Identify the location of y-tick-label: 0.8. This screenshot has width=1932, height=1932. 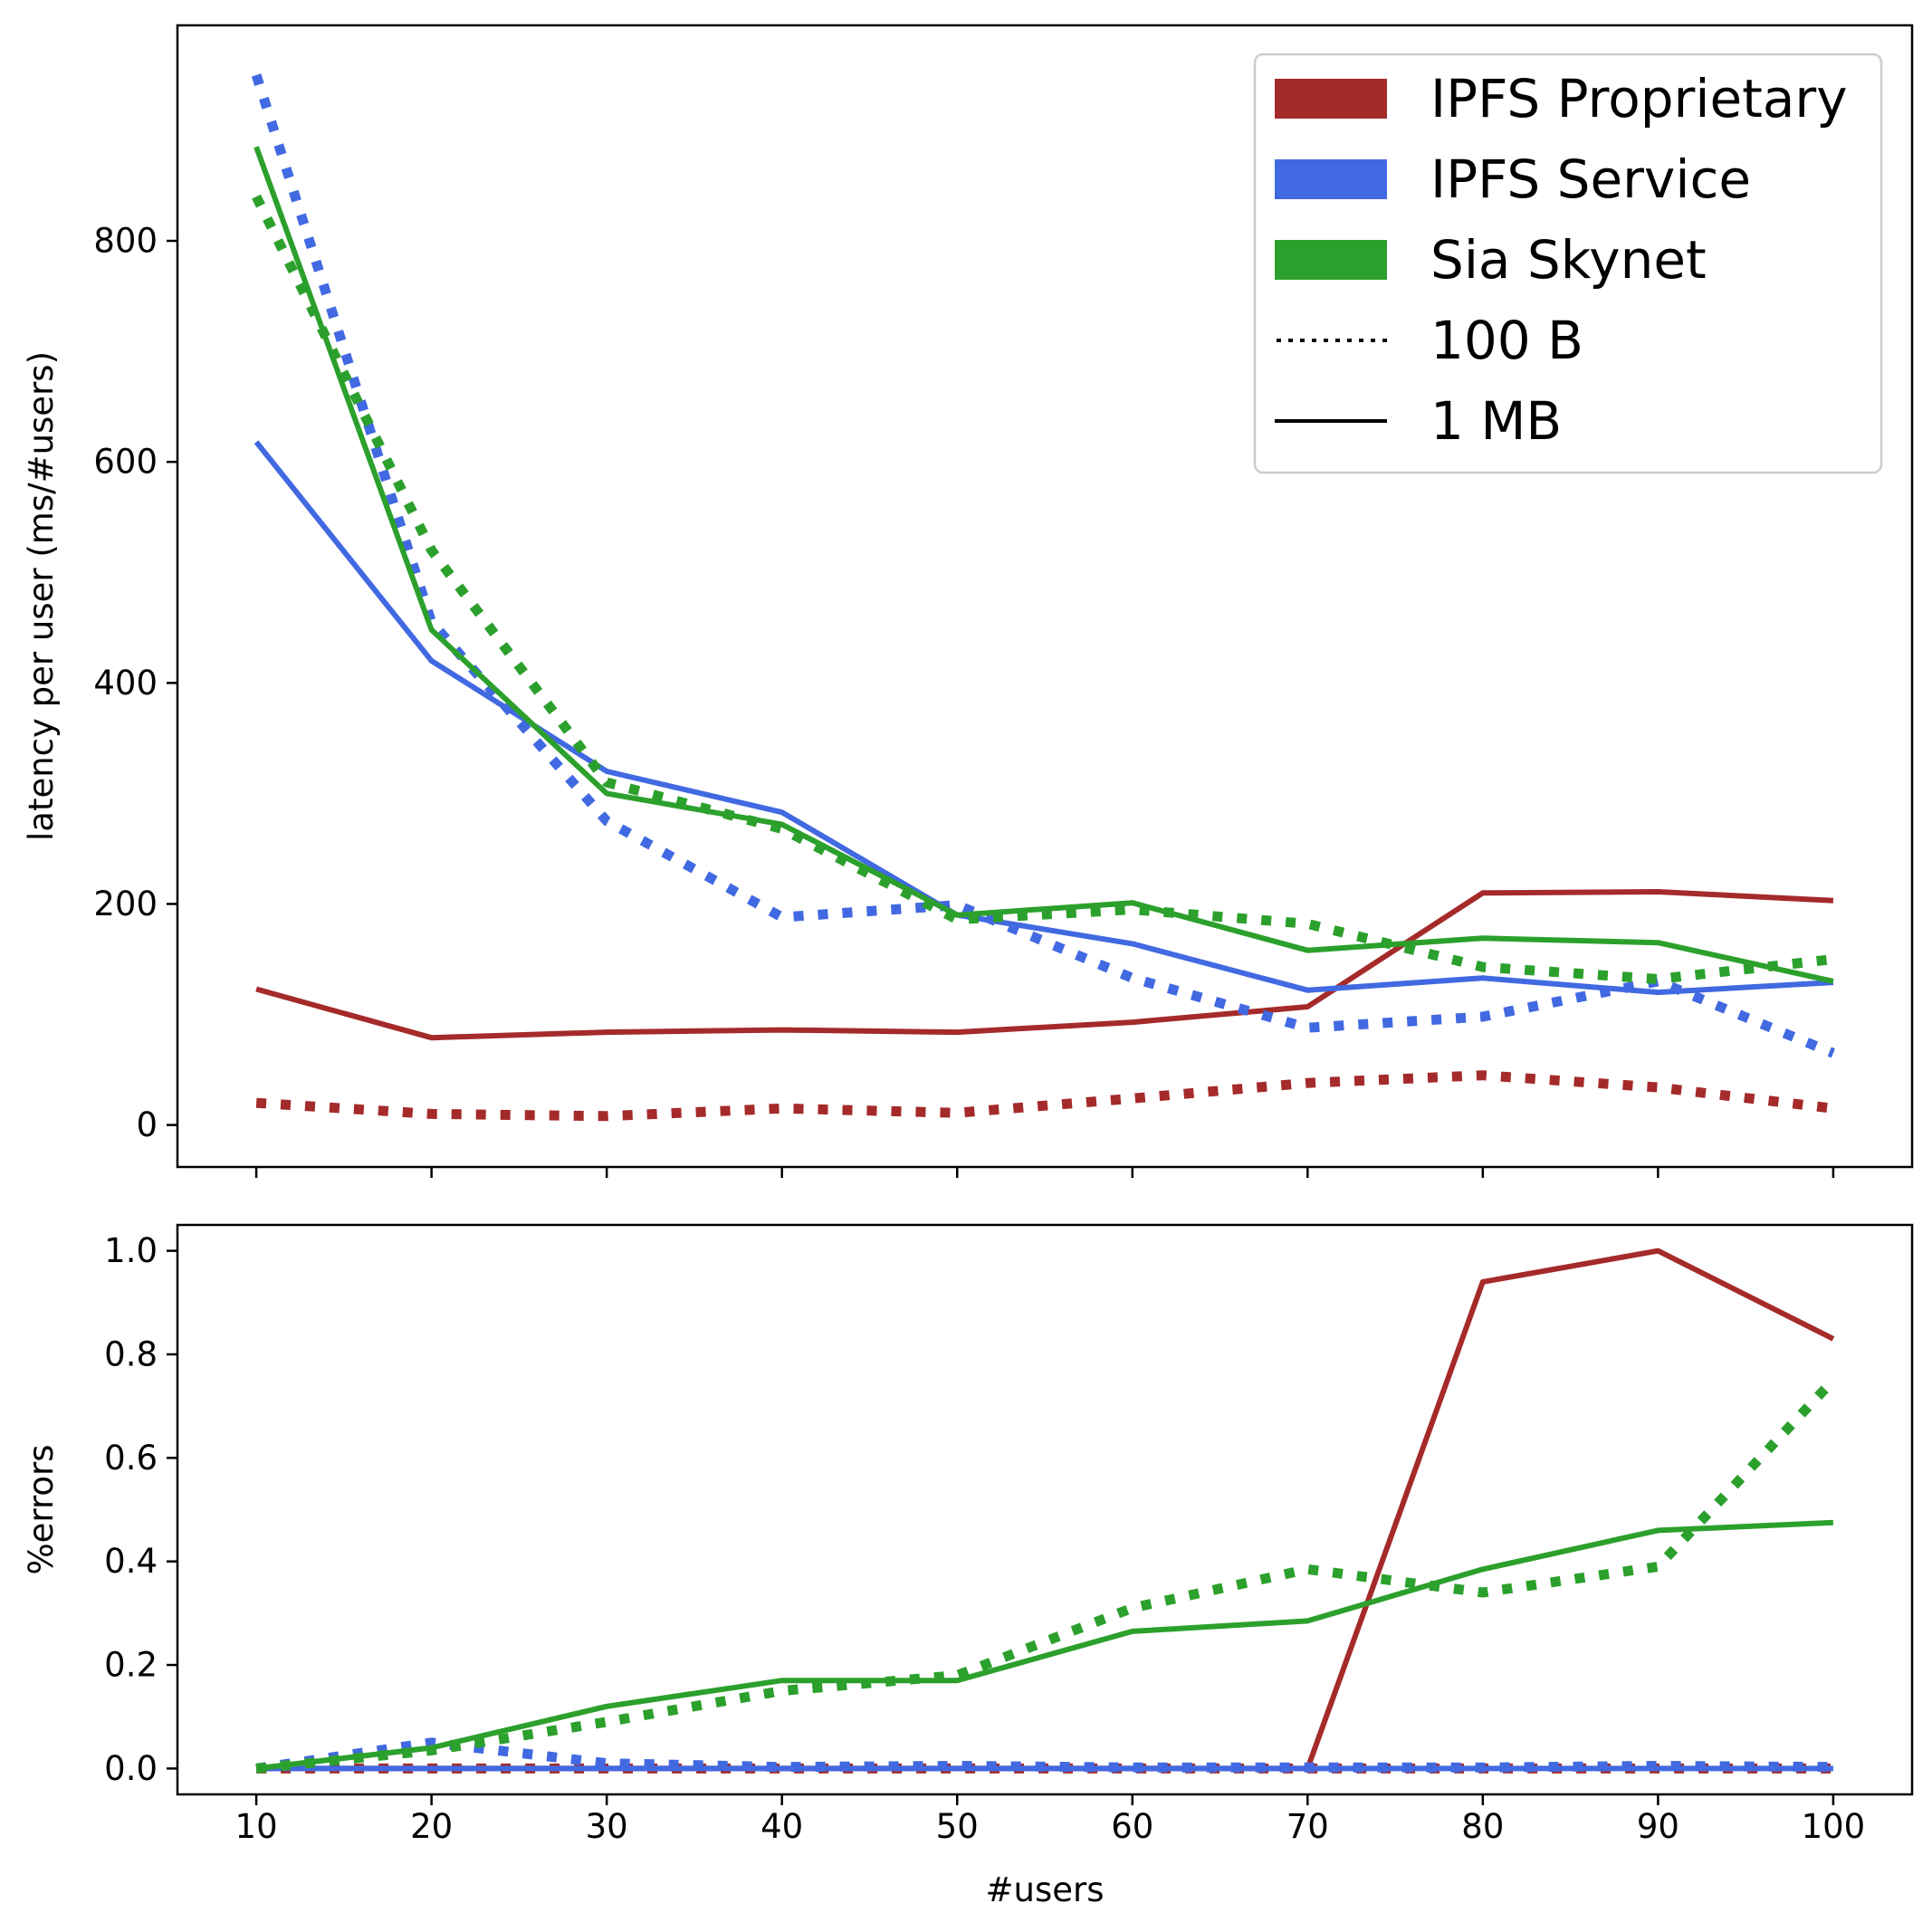
(131, 1353).